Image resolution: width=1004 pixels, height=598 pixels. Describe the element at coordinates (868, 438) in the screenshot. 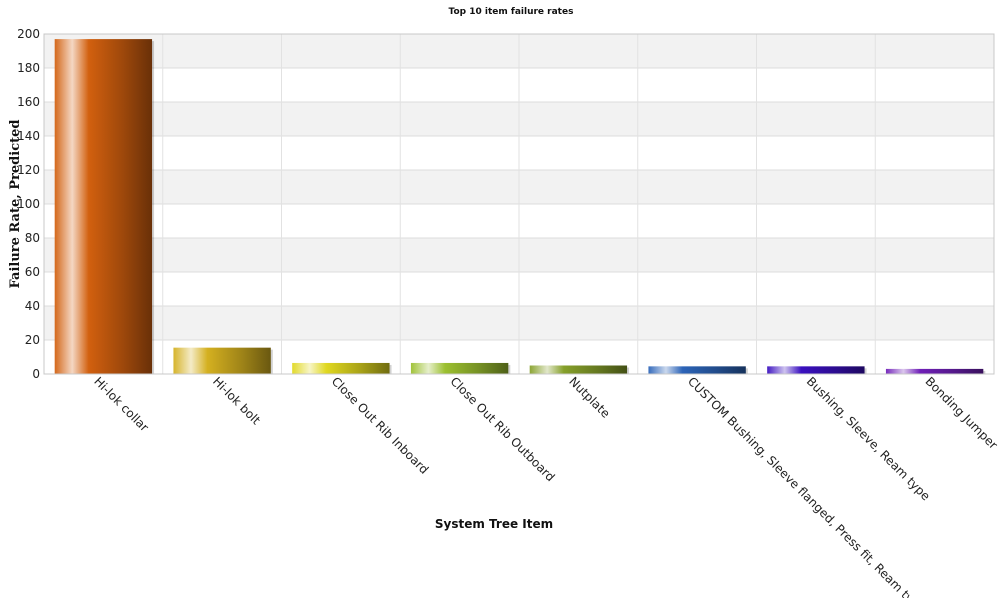

I see `x-tick-label: Bushing, Sleeve, Ream type` at that location.